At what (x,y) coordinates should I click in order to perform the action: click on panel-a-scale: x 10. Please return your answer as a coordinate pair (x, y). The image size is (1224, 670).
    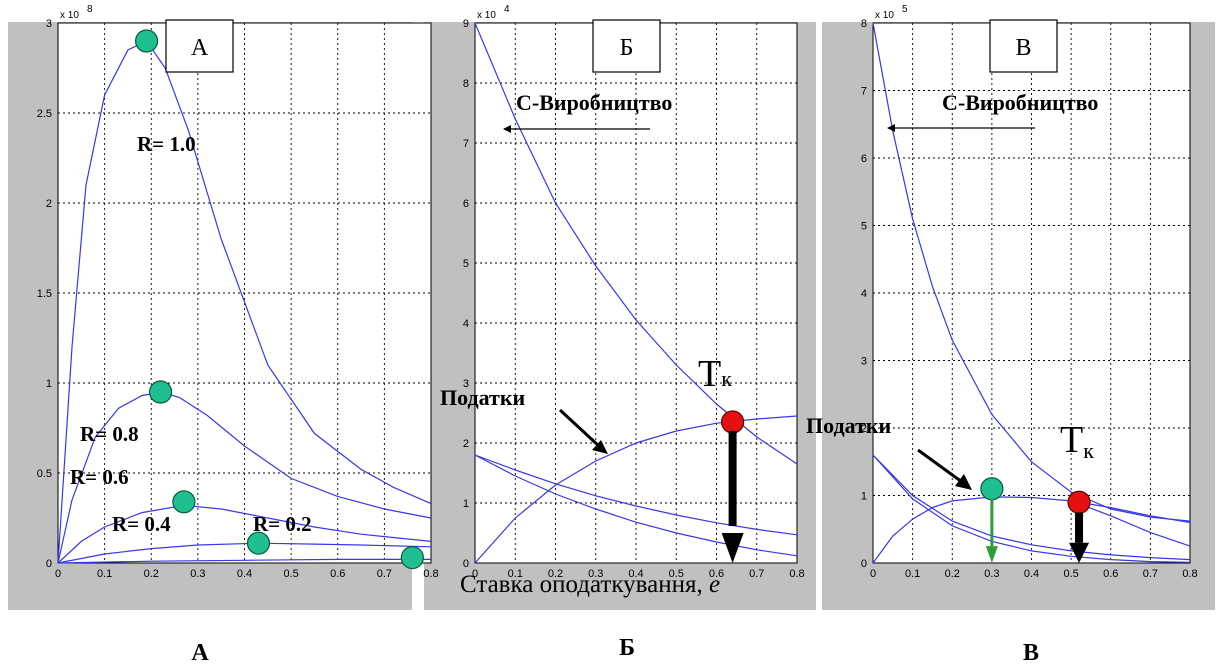
    Looking at the image, I should click on (69, 15).